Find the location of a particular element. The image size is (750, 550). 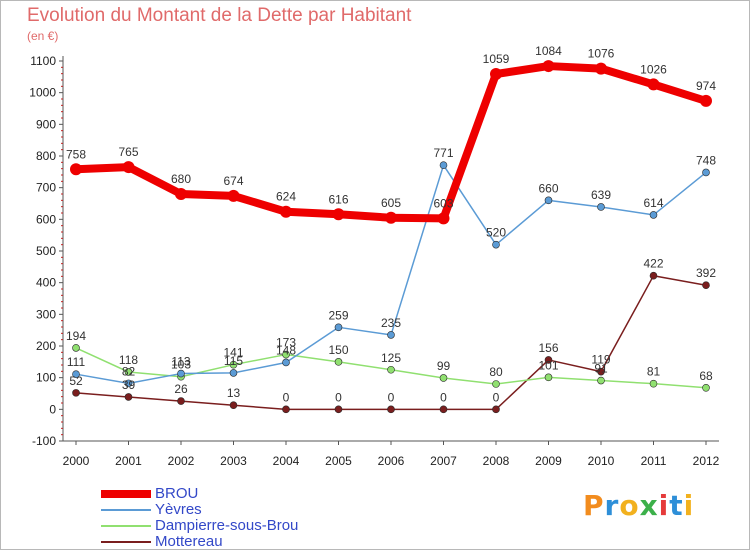

data-label-y-vres: 235 is located at coordinates (391, 323).